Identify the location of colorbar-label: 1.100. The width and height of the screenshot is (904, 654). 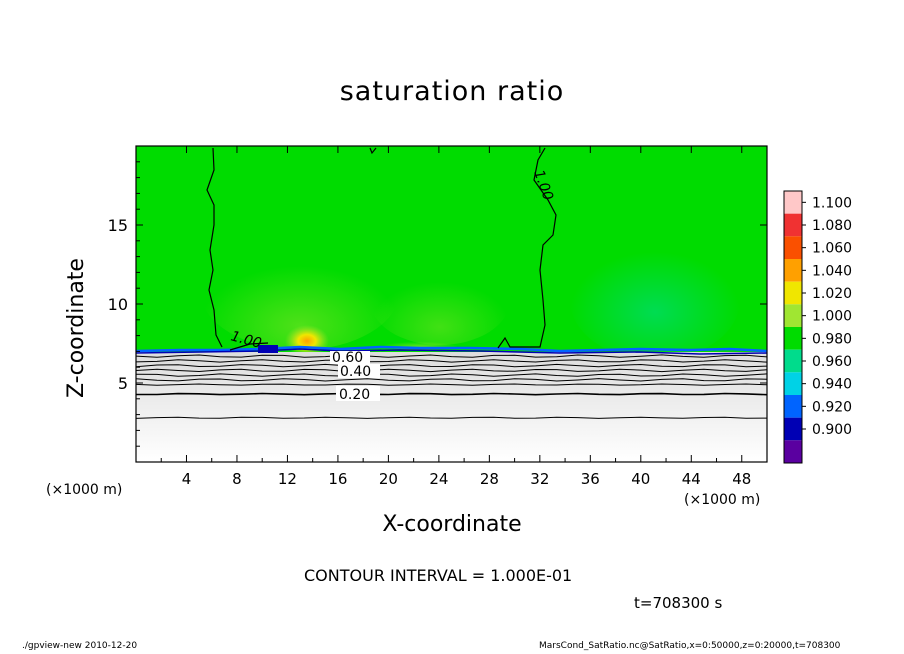
(832, 203).